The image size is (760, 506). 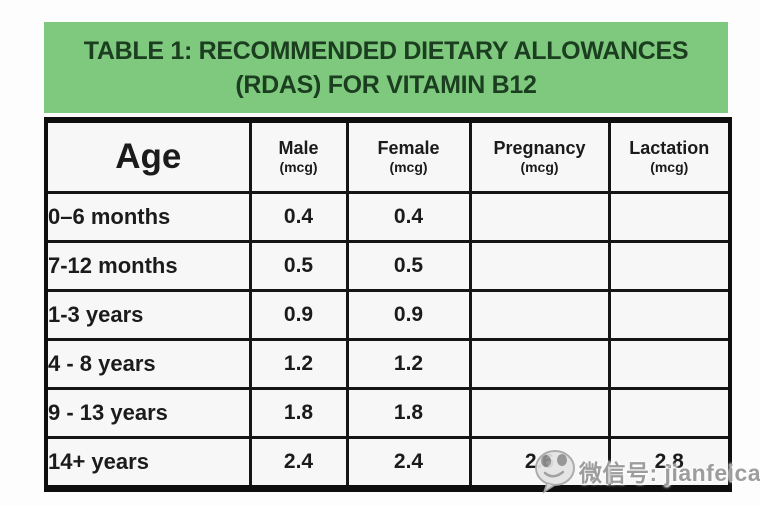 I want to click on age-cell: 1-3 years, so click(x=148, y=315).